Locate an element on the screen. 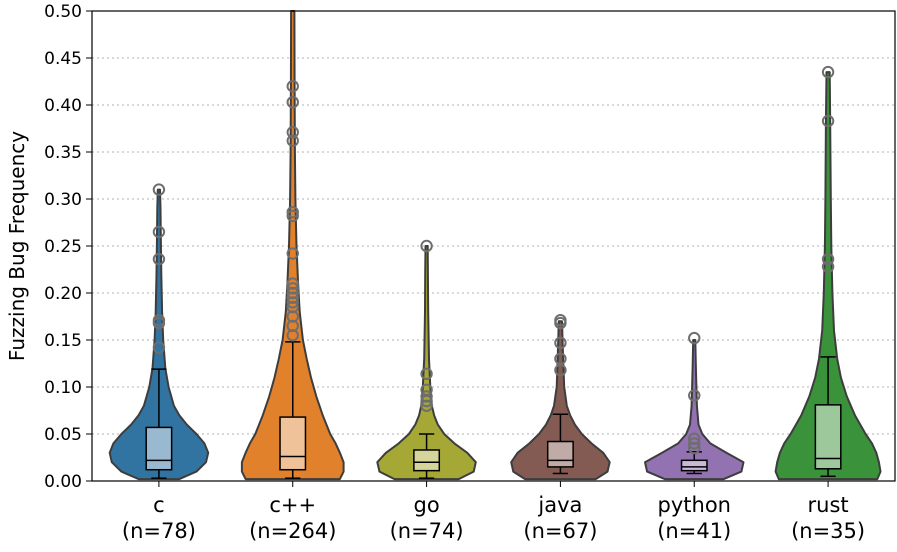 The height and width of the screenshot is (552, 897). x-tick-count: (n=74) is located at coordinates (427, 531).